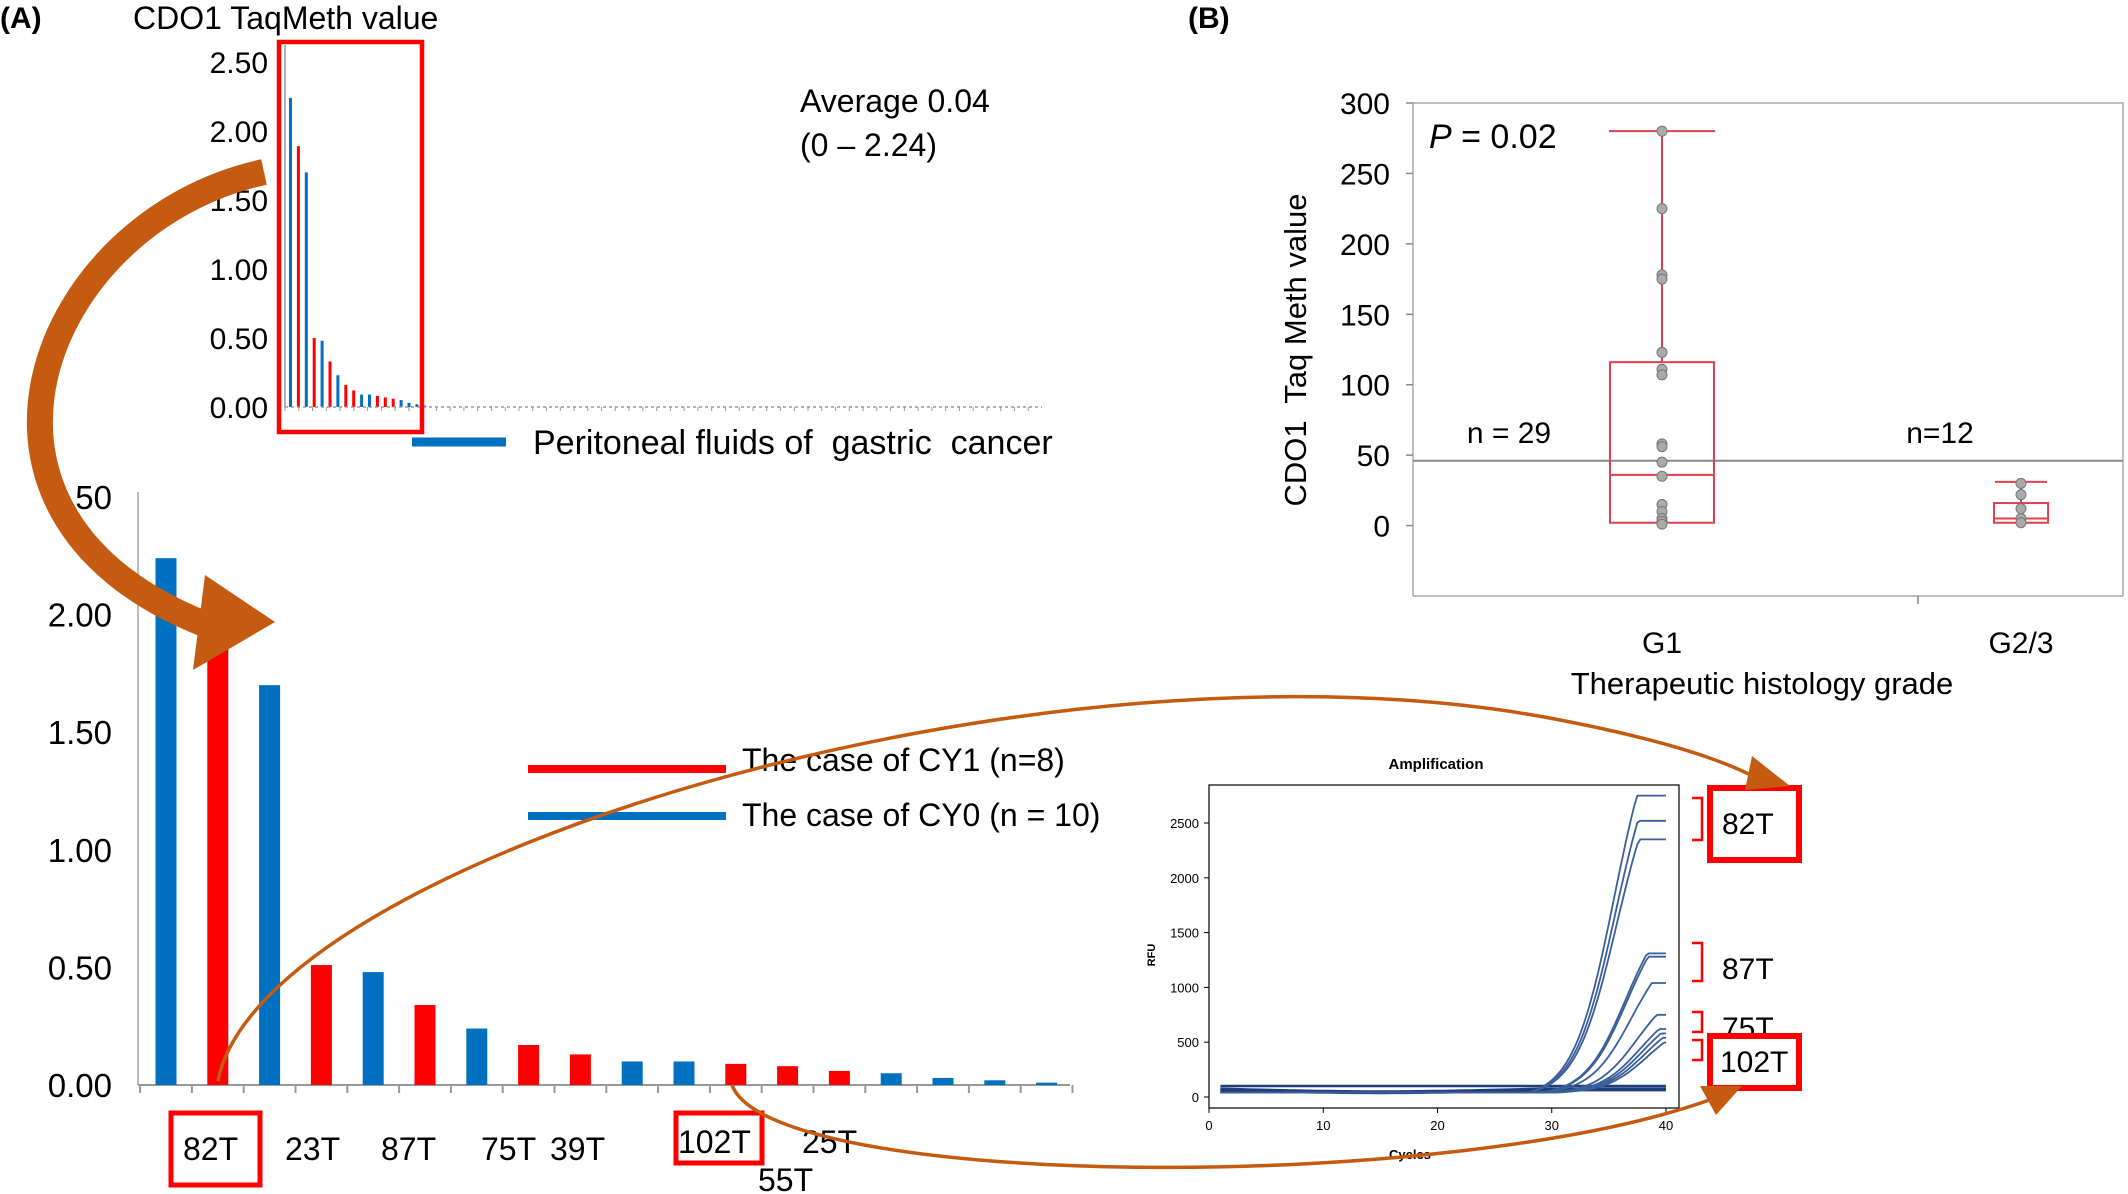 The width and height of the screenshot is (2128, 1194). Describe the element at coordinates (1979, 538) in the screenshot. I see `box-group-g2-3: G2/3 n=12` at that location.